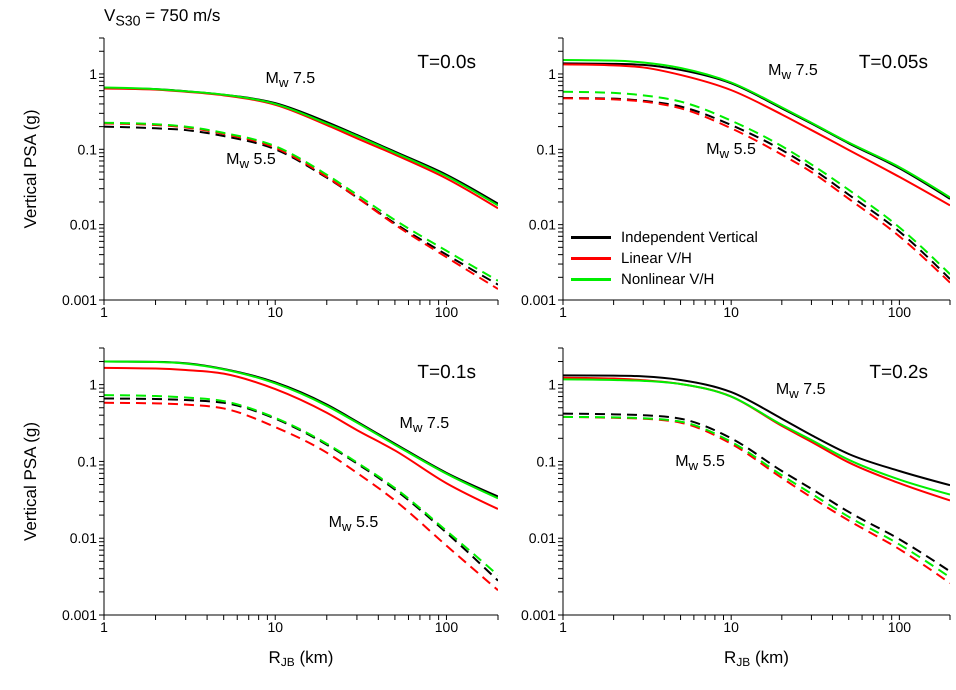 The width and height of the screenshot is (956, 690). Describe the element at coordinates (446, 373) in the screenshot. I see `annotation: T=0.1s` at that location.